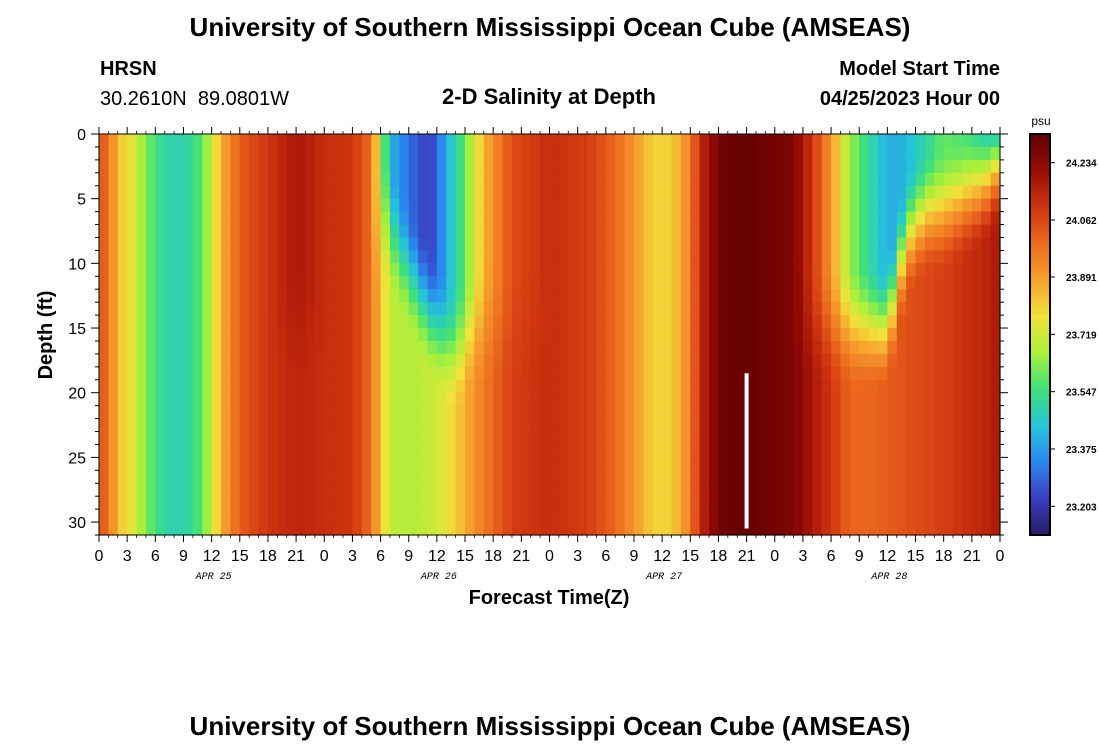  I want to click on x-tick-label: 3, so click(352, 556).